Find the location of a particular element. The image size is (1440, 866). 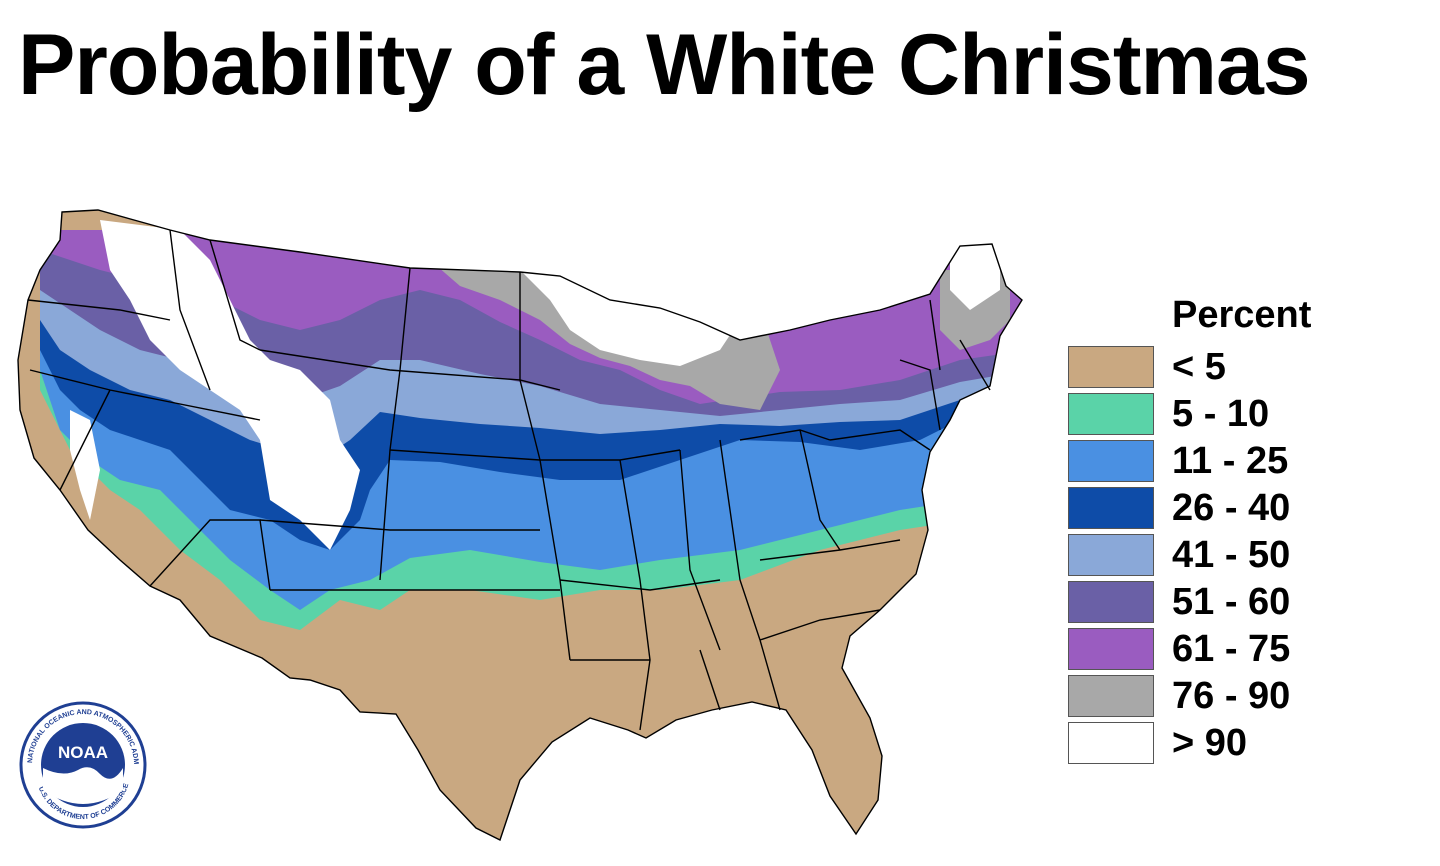

legend-label: 76 - 90 is located at coordinates (1231, 696).